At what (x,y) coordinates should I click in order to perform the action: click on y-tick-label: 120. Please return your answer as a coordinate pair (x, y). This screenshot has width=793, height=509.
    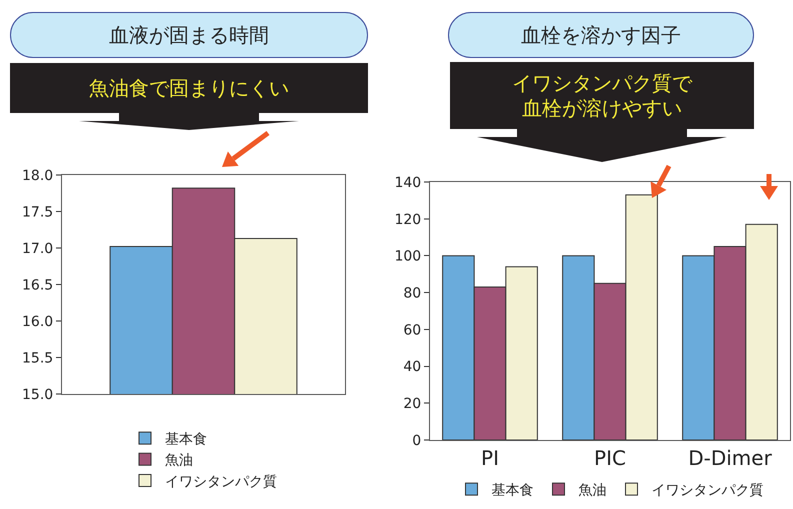
    Looking at the image, I should click on (408, 220).